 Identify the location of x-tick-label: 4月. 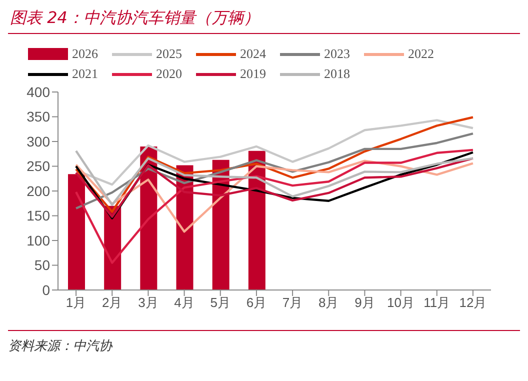
(184, 302).